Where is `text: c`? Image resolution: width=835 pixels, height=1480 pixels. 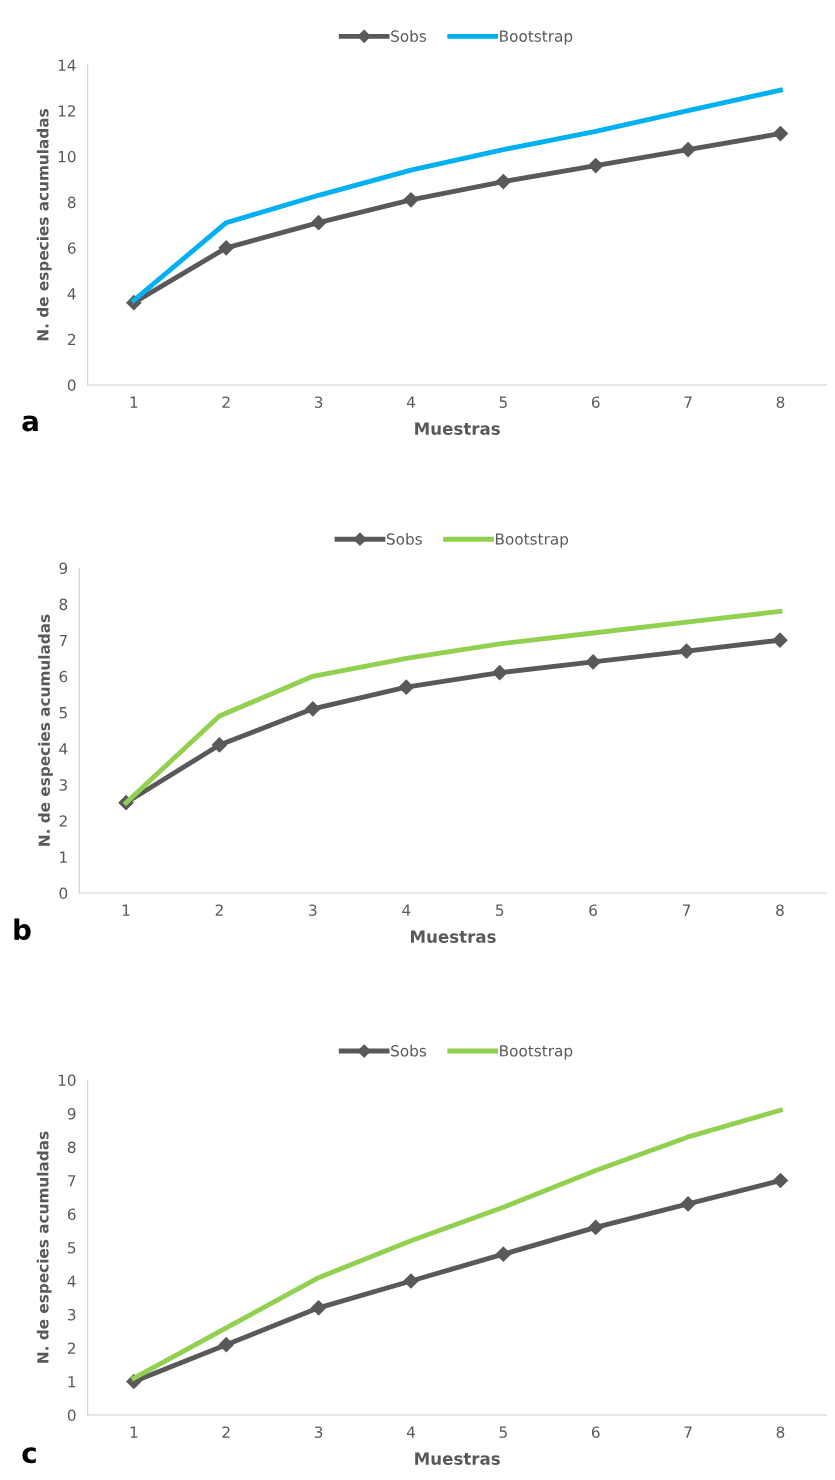
text: c is located at coordinates (29, 1455).